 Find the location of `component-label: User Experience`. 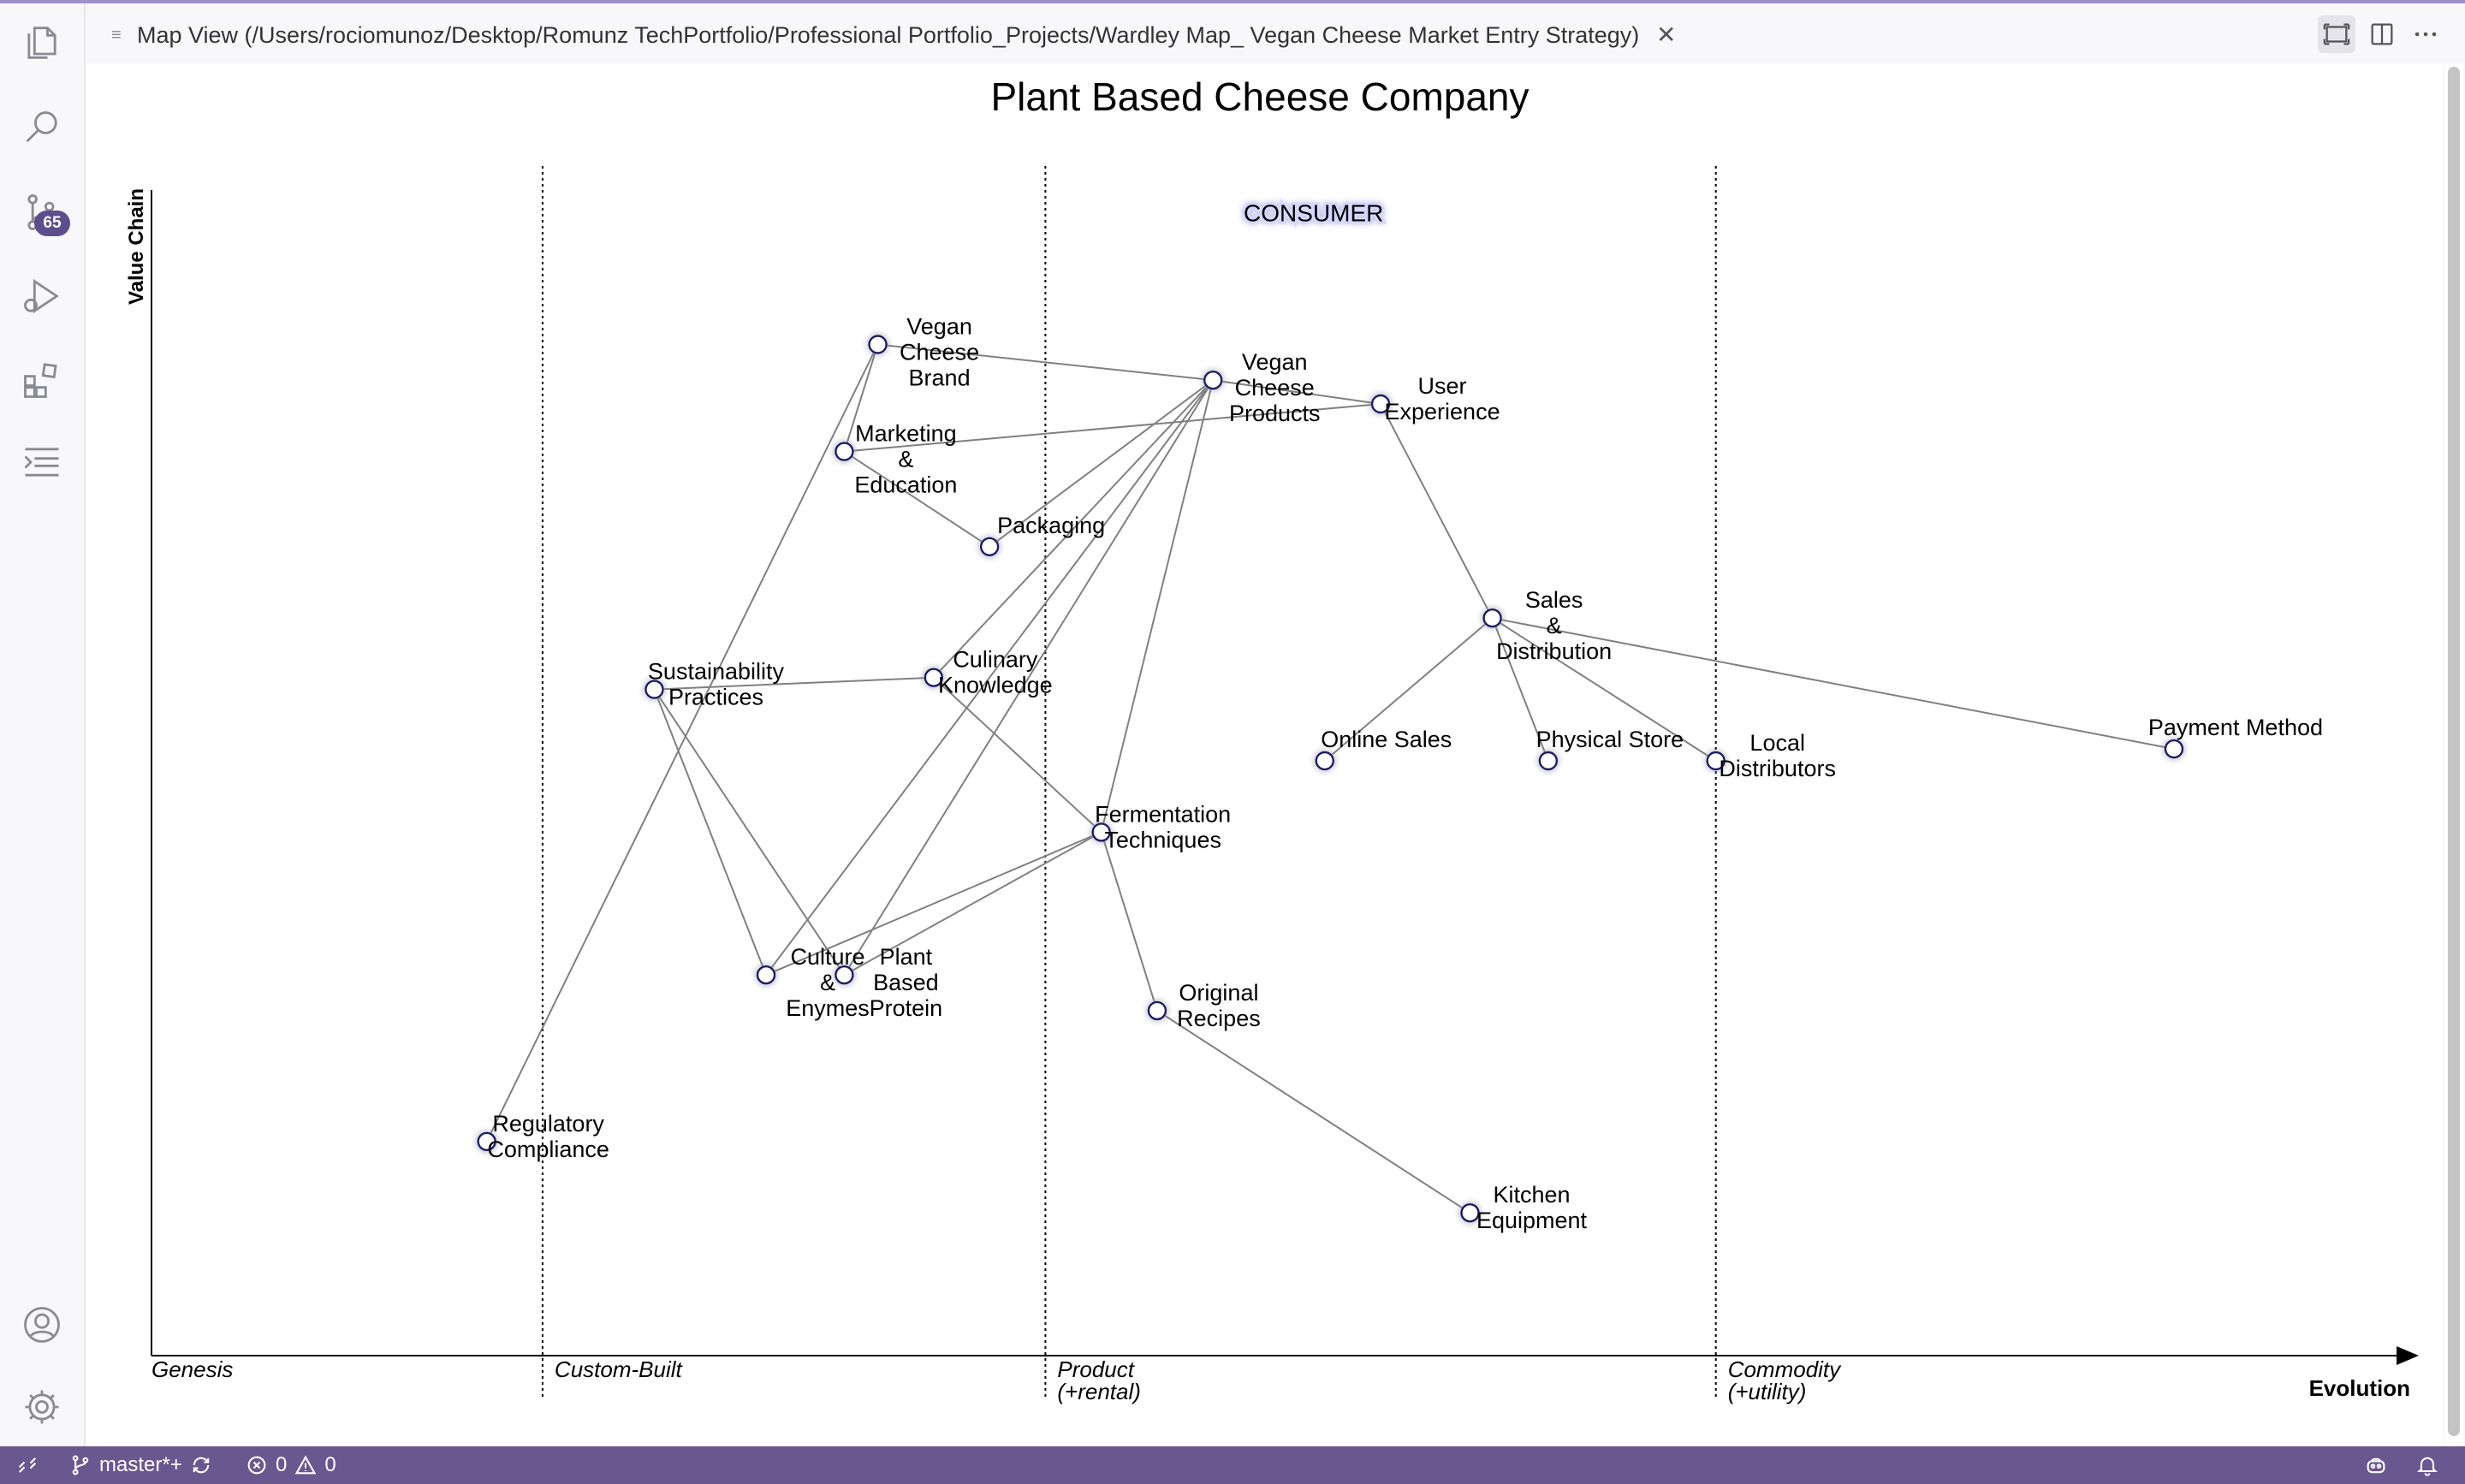

component-label: User Experience is located at coordinates (1442, 399).